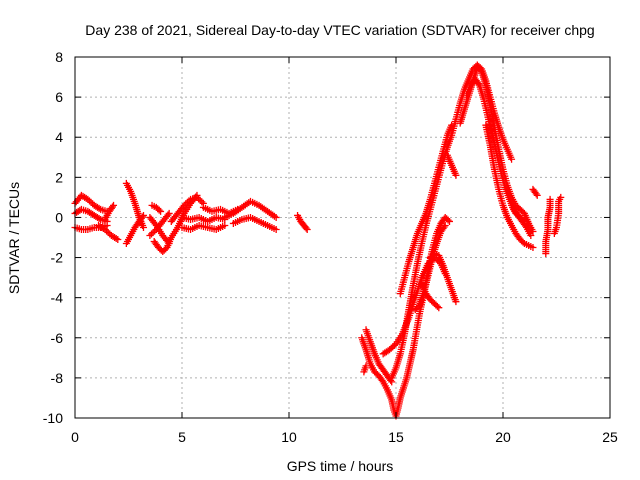  What do you see at coordinates (289, 437) in the screenshot?
I see `x-tick-label: 10` at bounding box center [289, 437].